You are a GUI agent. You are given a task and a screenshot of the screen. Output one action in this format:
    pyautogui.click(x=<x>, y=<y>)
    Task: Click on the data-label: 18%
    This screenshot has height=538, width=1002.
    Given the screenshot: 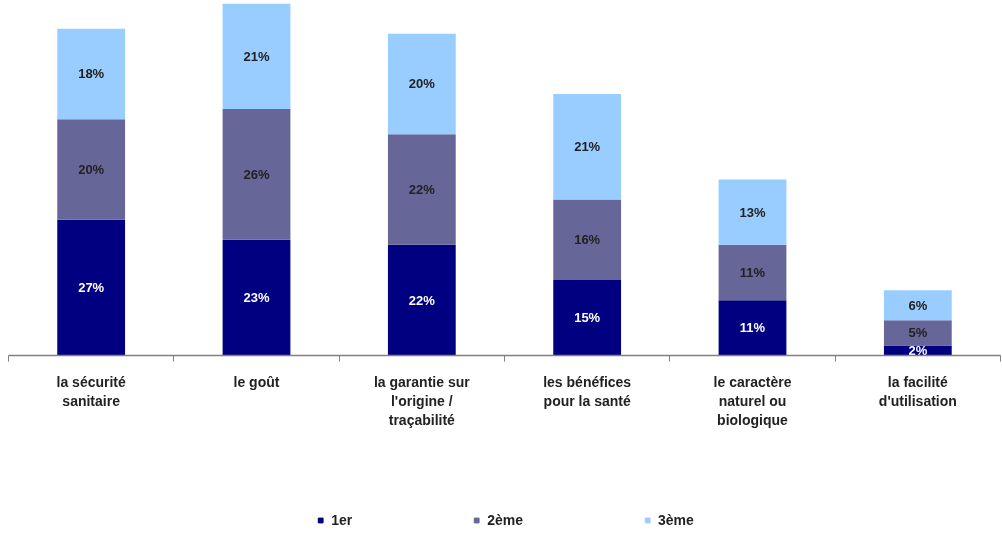 What is the action you would take?
    pyautogui.click(x=91, y=74)
    